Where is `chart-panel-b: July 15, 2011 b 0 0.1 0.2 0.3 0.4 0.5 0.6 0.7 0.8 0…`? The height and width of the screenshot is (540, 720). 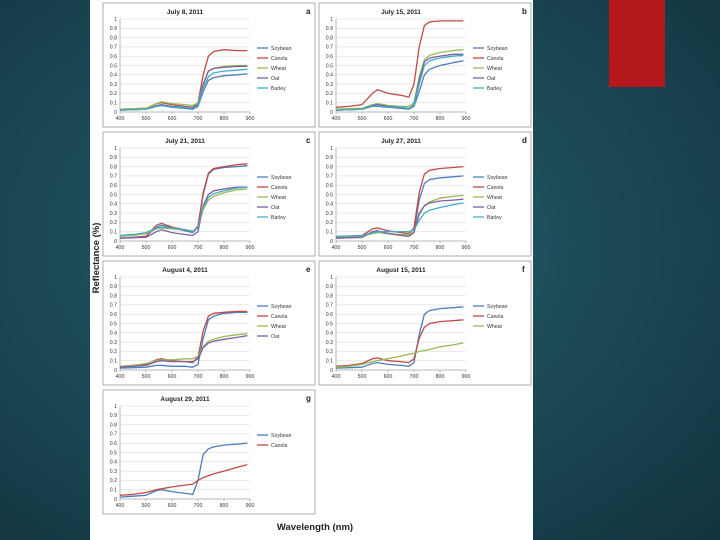 chart-panel-b: July 15, 2011 b 0 0.1 0.2 0.3 0.4 0.5 0.6 0.7 0.8 0… is located at coordinates (425, 65).